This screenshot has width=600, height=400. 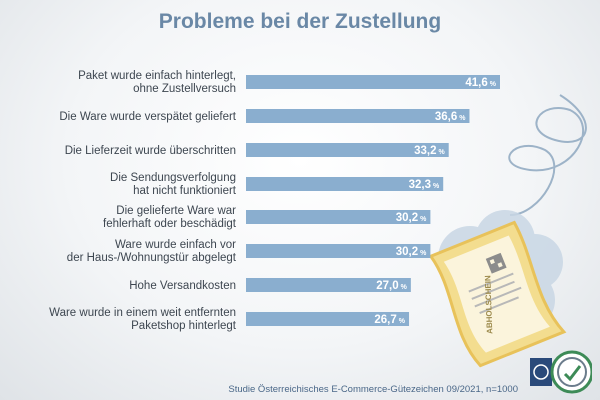 What do you see at coordinates (424, 185) in the screenshot?
I see `bar-value-label: 32,3%` at bounding box center [424, 185].